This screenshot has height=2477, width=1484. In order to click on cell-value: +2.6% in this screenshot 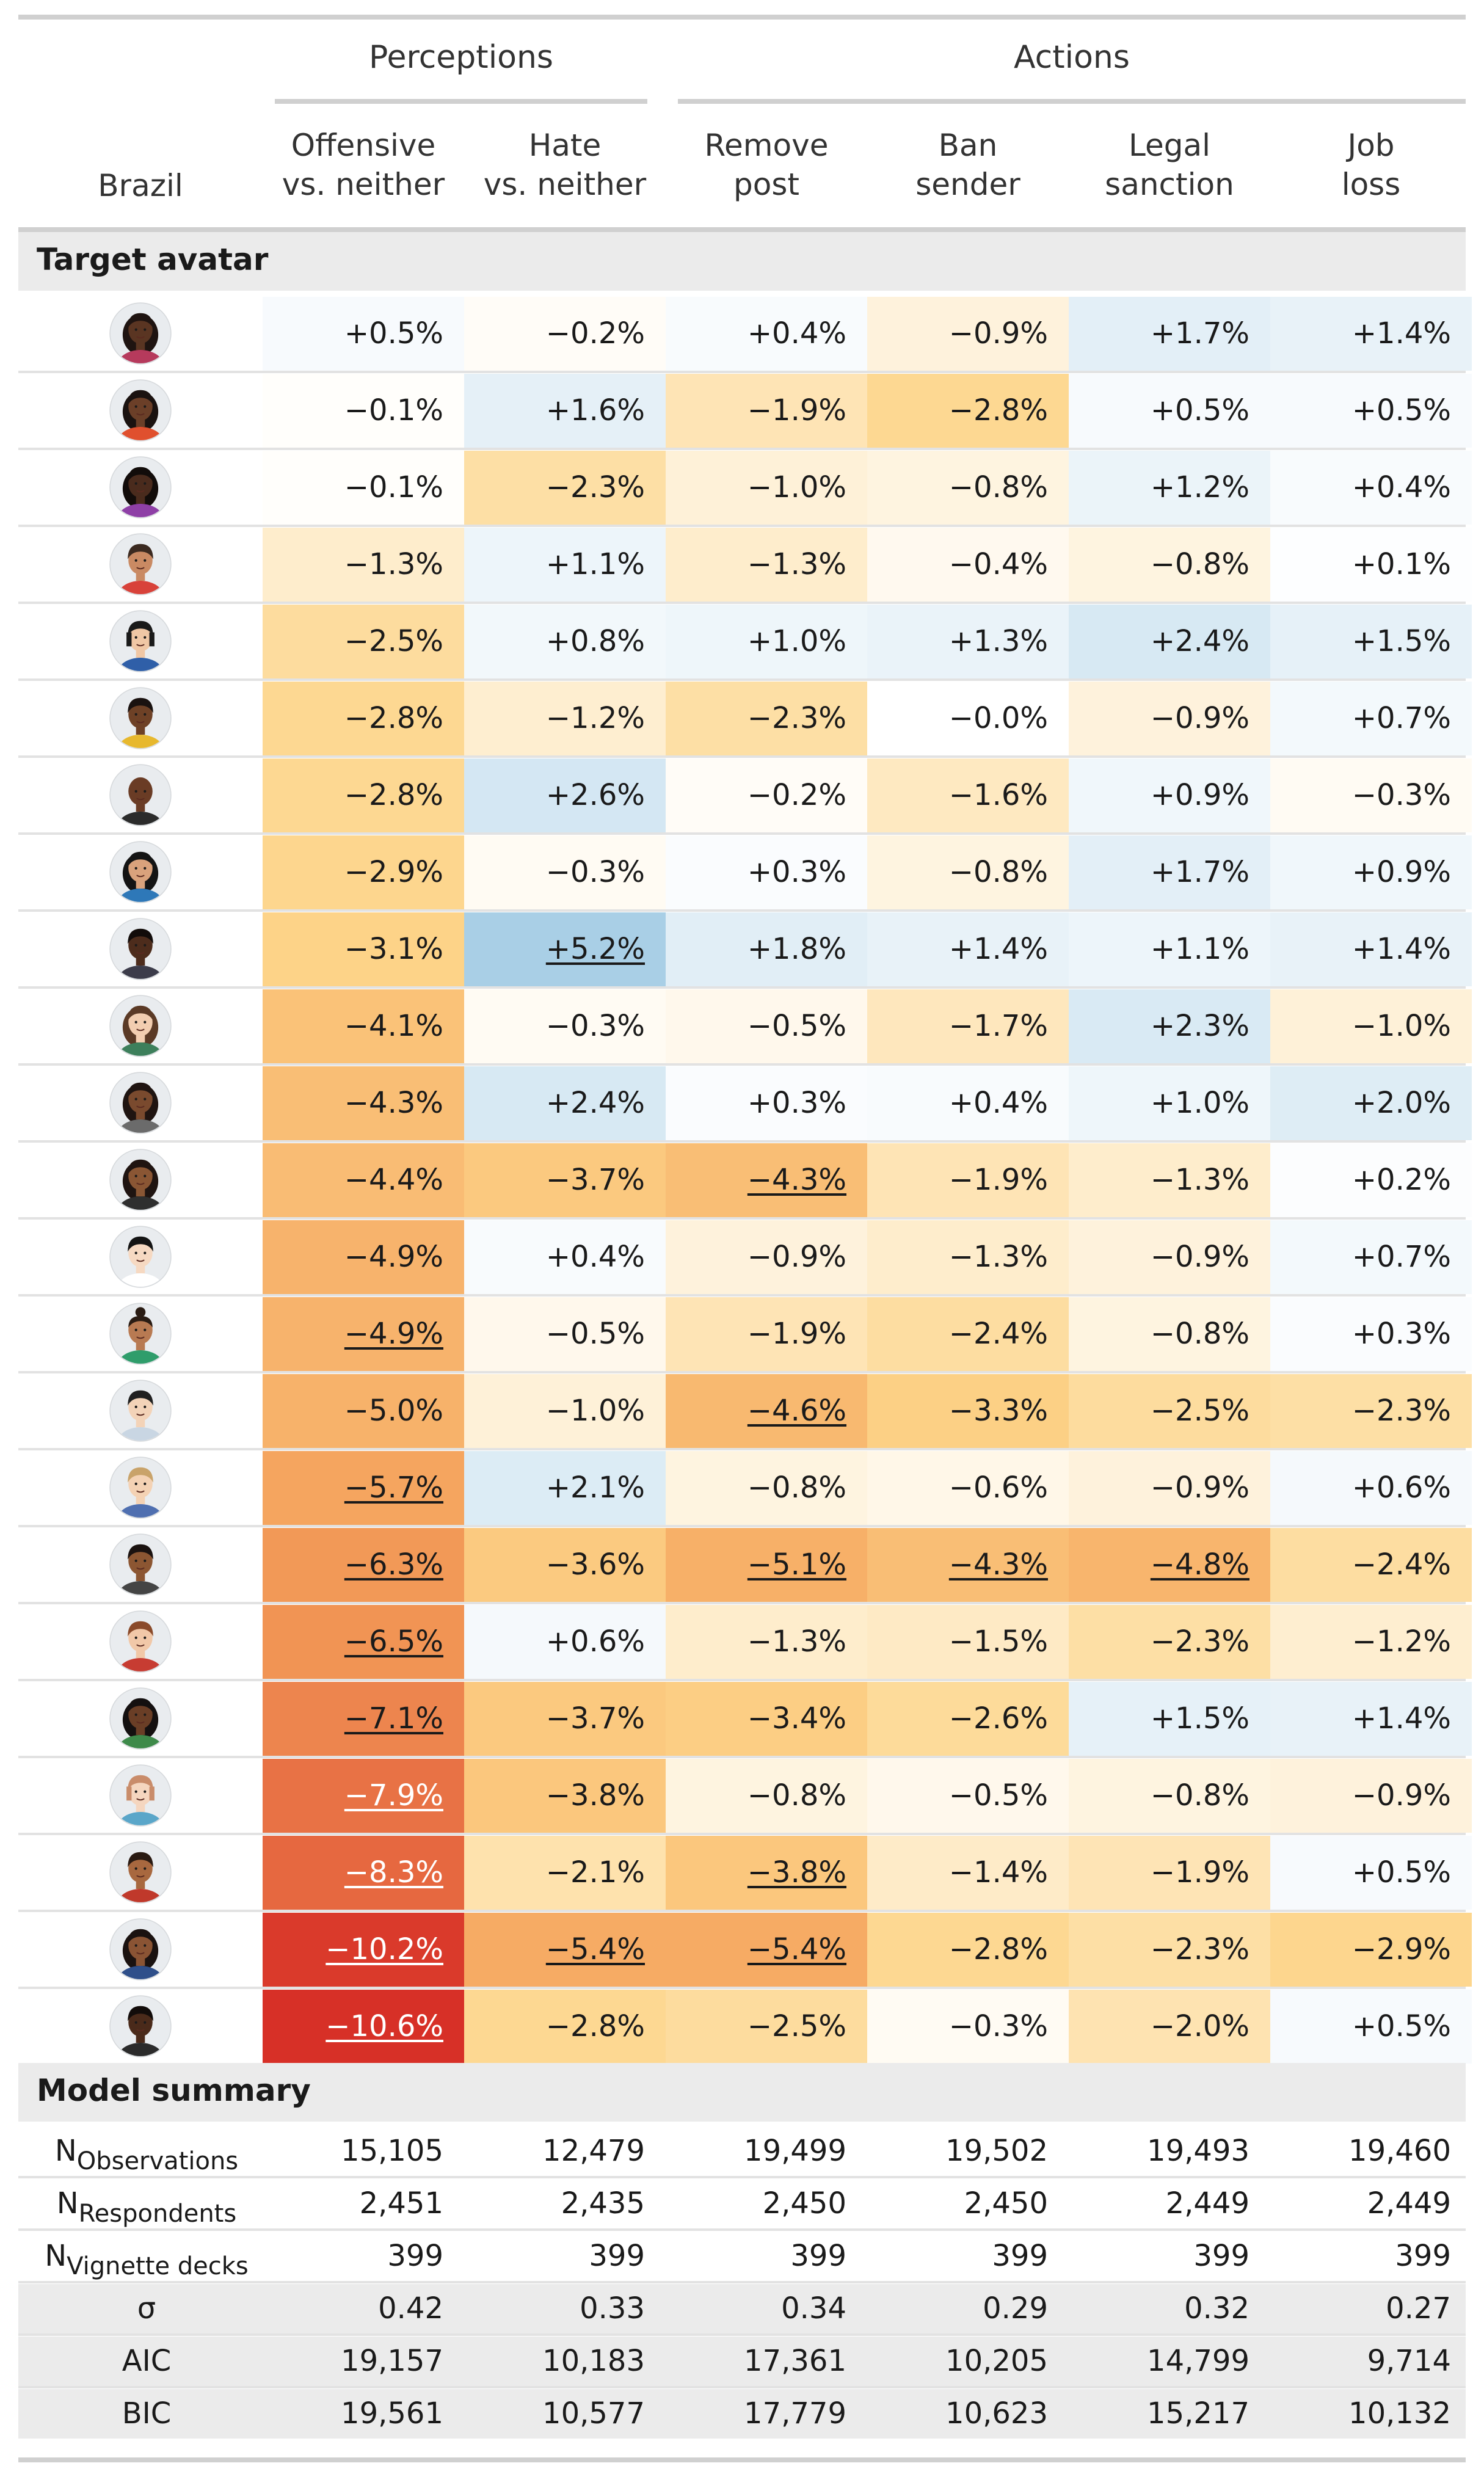, I will do `click(595, 795)`.